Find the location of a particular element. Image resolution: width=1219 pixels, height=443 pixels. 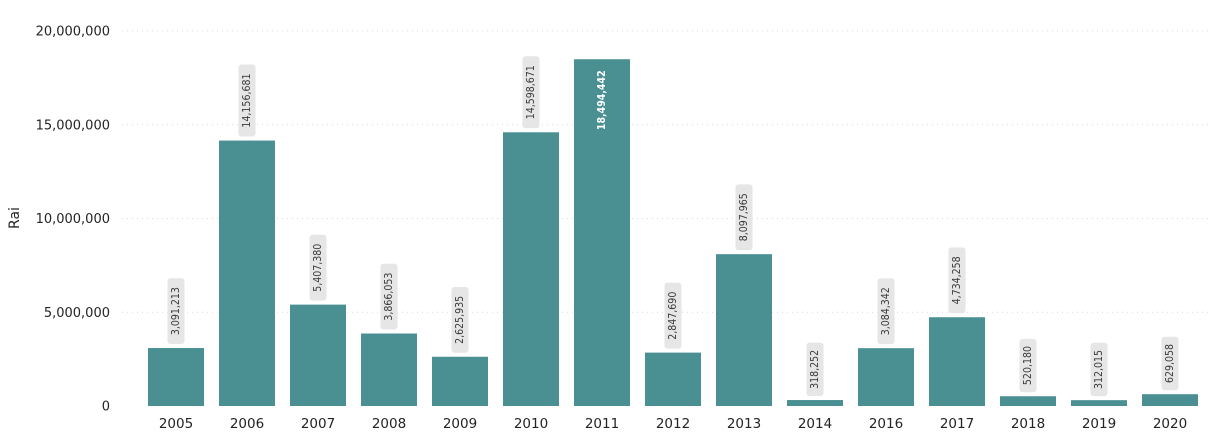

data-label-text: 4,734,258 is located at coordinates (957, 280).